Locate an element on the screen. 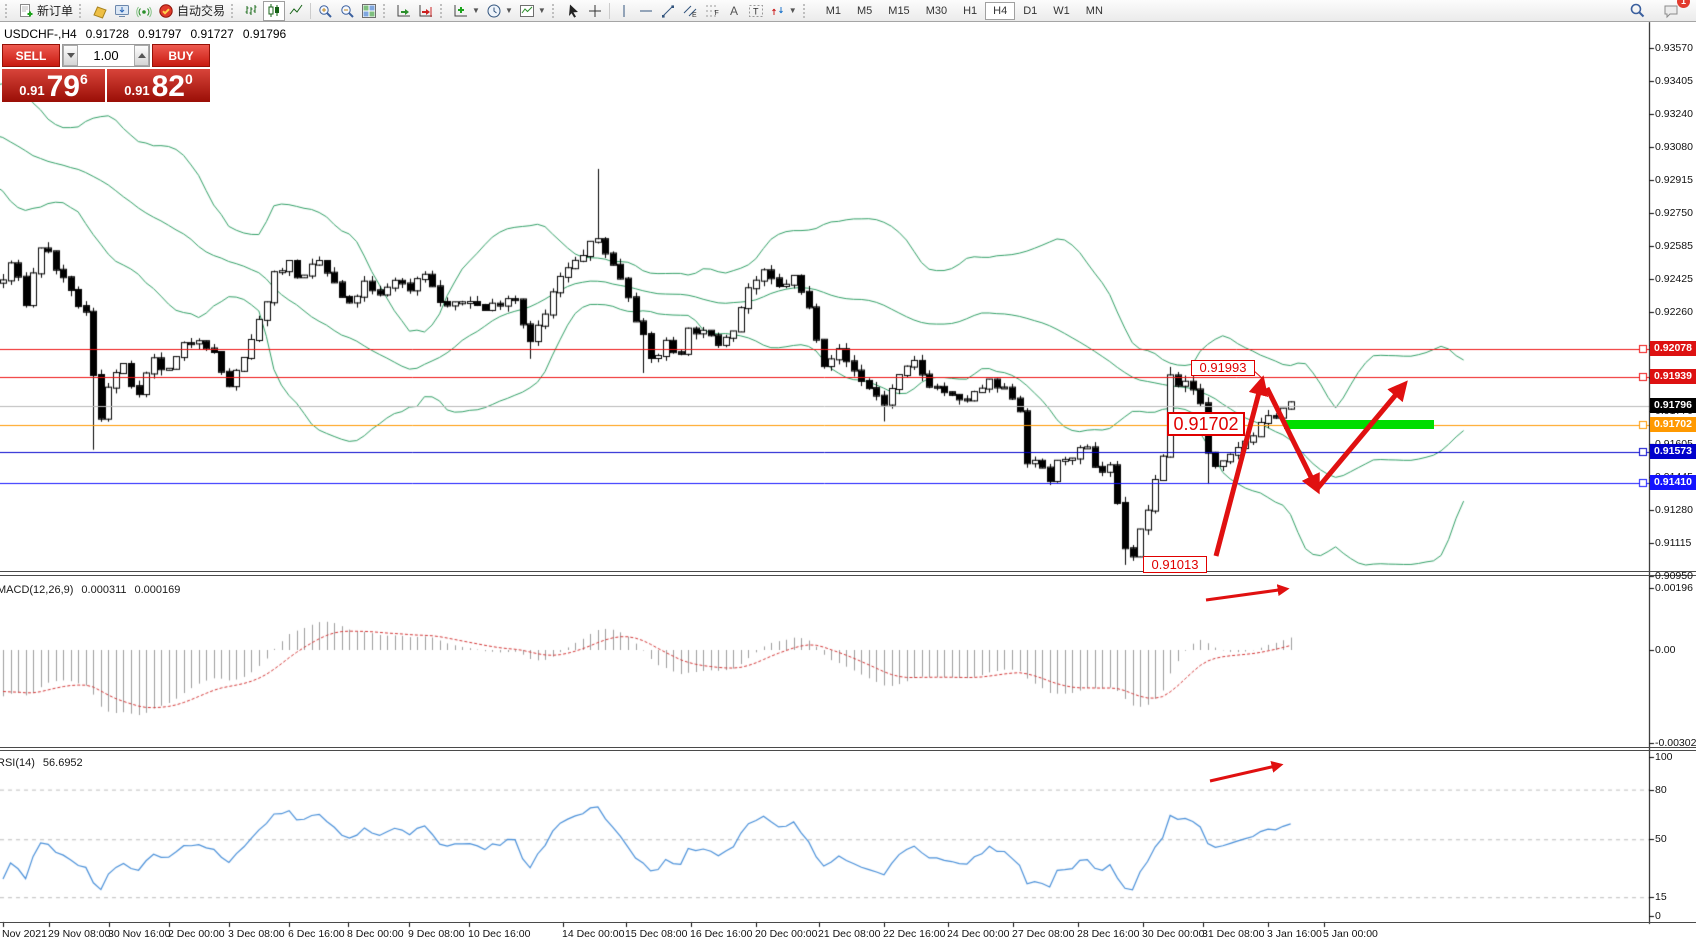 The image size is (1696, 942). ohlc-low: 0.91727 is located at coordinates (212, 34).